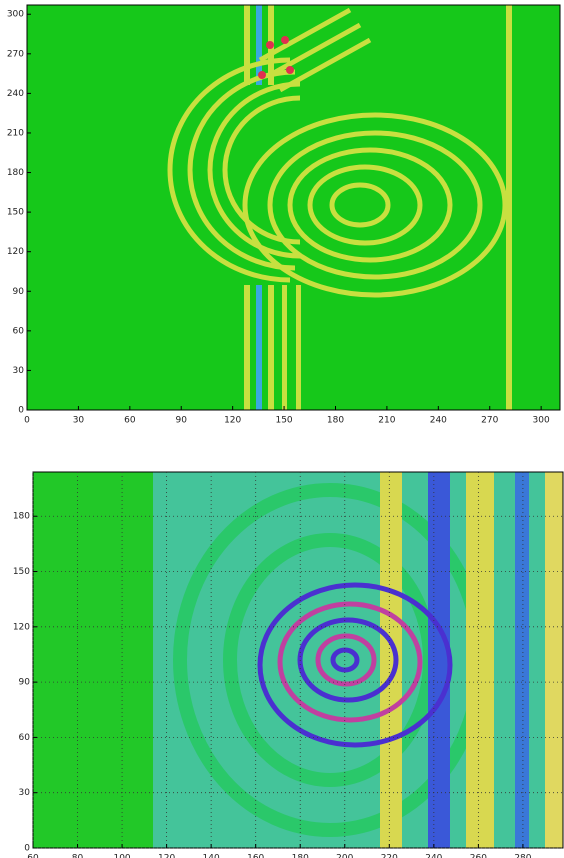 This screenshot has width=564, height=858. What do you see at coordinates (211, 856) in the screenshot?
I see `x-tick-label: 140` at bounding box center [211, 856].